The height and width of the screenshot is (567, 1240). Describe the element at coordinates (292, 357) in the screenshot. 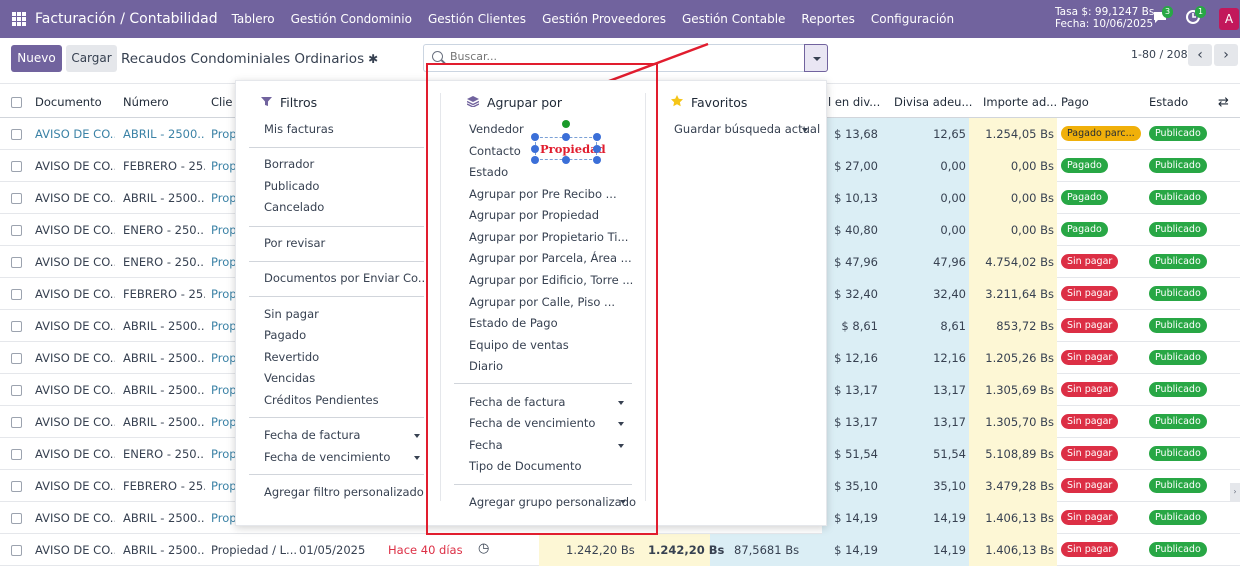

I see `filter-revertido: Revertido` at that location.